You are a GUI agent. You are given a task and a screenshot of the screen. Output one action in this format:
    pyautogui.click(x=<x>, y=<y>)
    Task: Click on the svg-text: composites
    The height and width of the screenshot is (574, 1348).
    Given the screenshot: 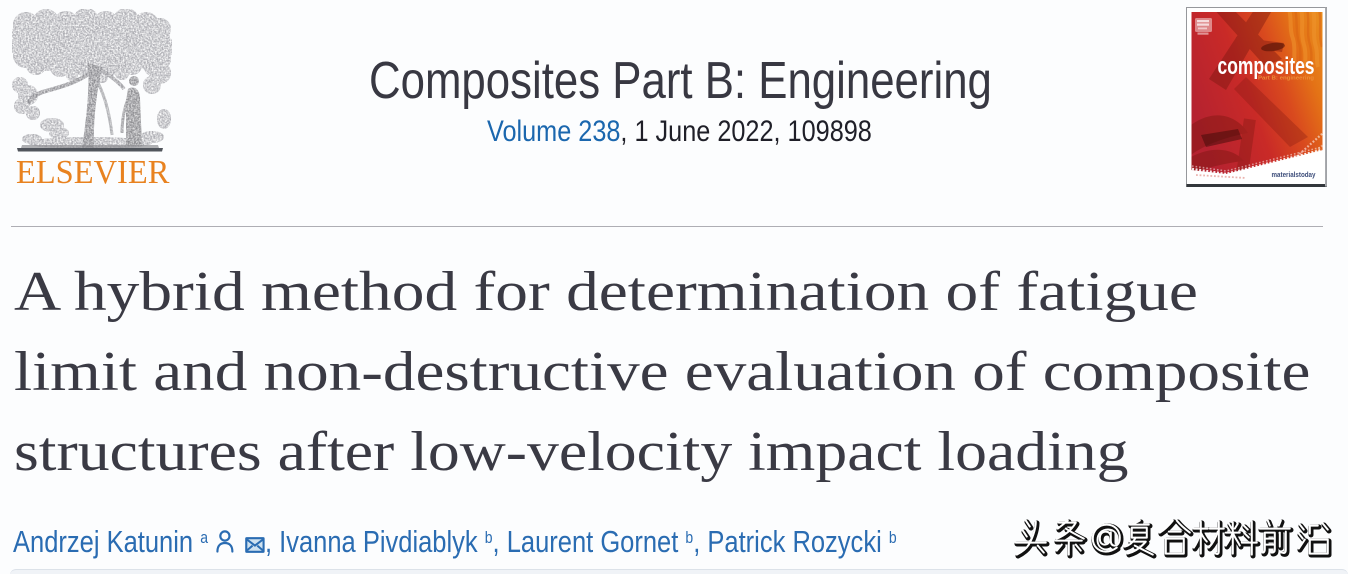 What is the action you would take?
    pyautogui.click(x=1266, y=66)
    